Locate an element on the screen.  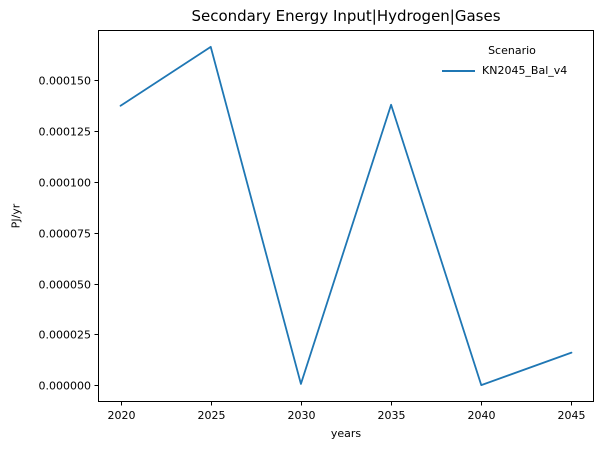
x-tick-label: 2030 is located at coordinates (302, 415).